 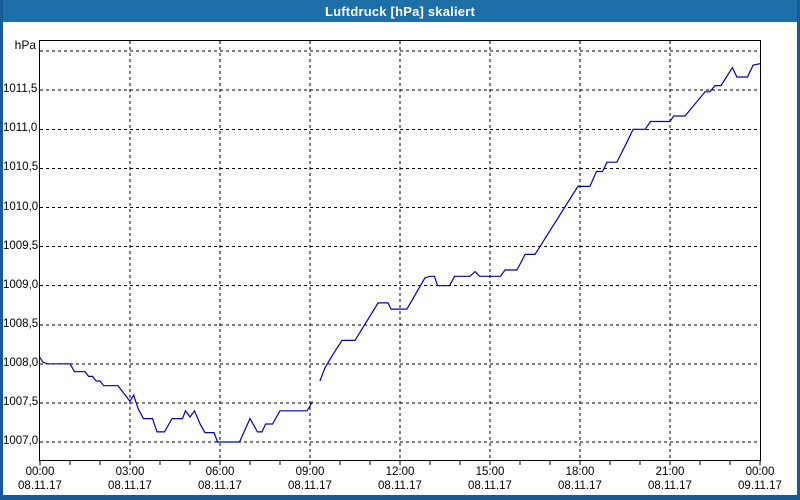 What do you see at coordinates (21, 284) in the screenshot?
I see `y-tick-label: 1009,0` at bounding box center [21, 284].